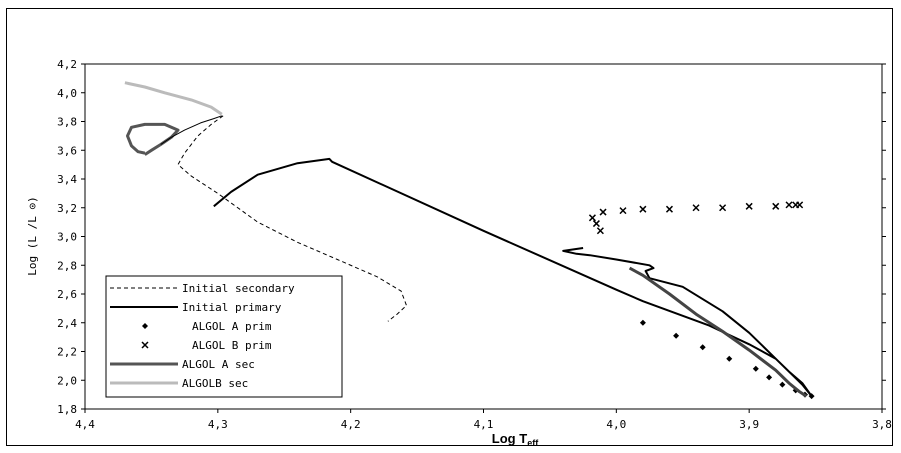 This screenshot has height=453, width=901. I want to click on legend-entry-label: ALGOL B prim, so click(232, 345).